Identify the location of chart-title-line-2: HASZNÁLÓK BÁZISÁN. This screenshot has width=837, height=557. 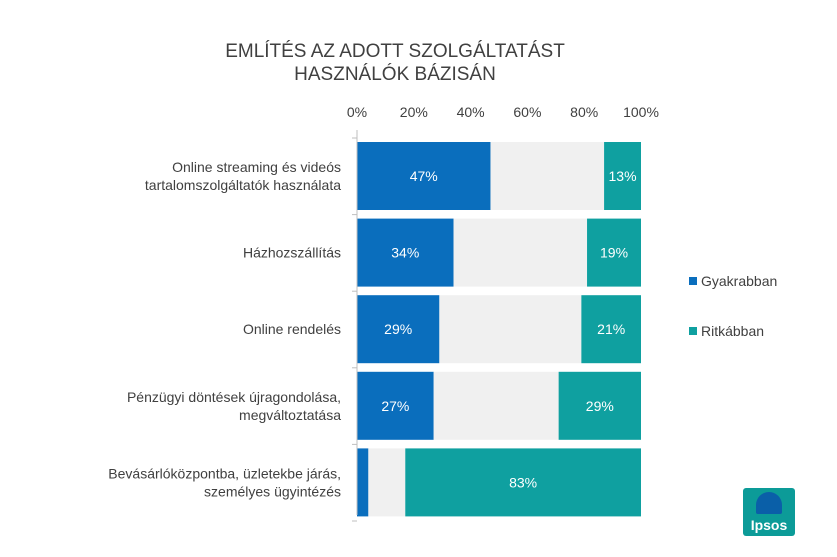
(395, 74).